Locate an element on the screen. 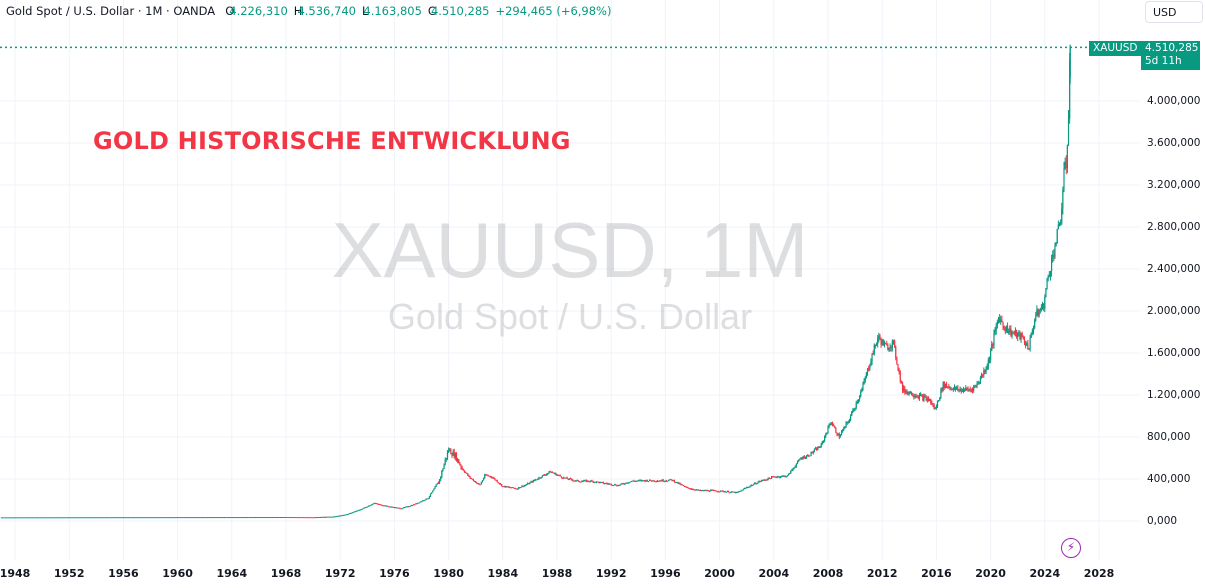 The height and width of the screenshot is (588, 1205). price-tick-label: 3.600,000 is located at coordinates (1174, 143).